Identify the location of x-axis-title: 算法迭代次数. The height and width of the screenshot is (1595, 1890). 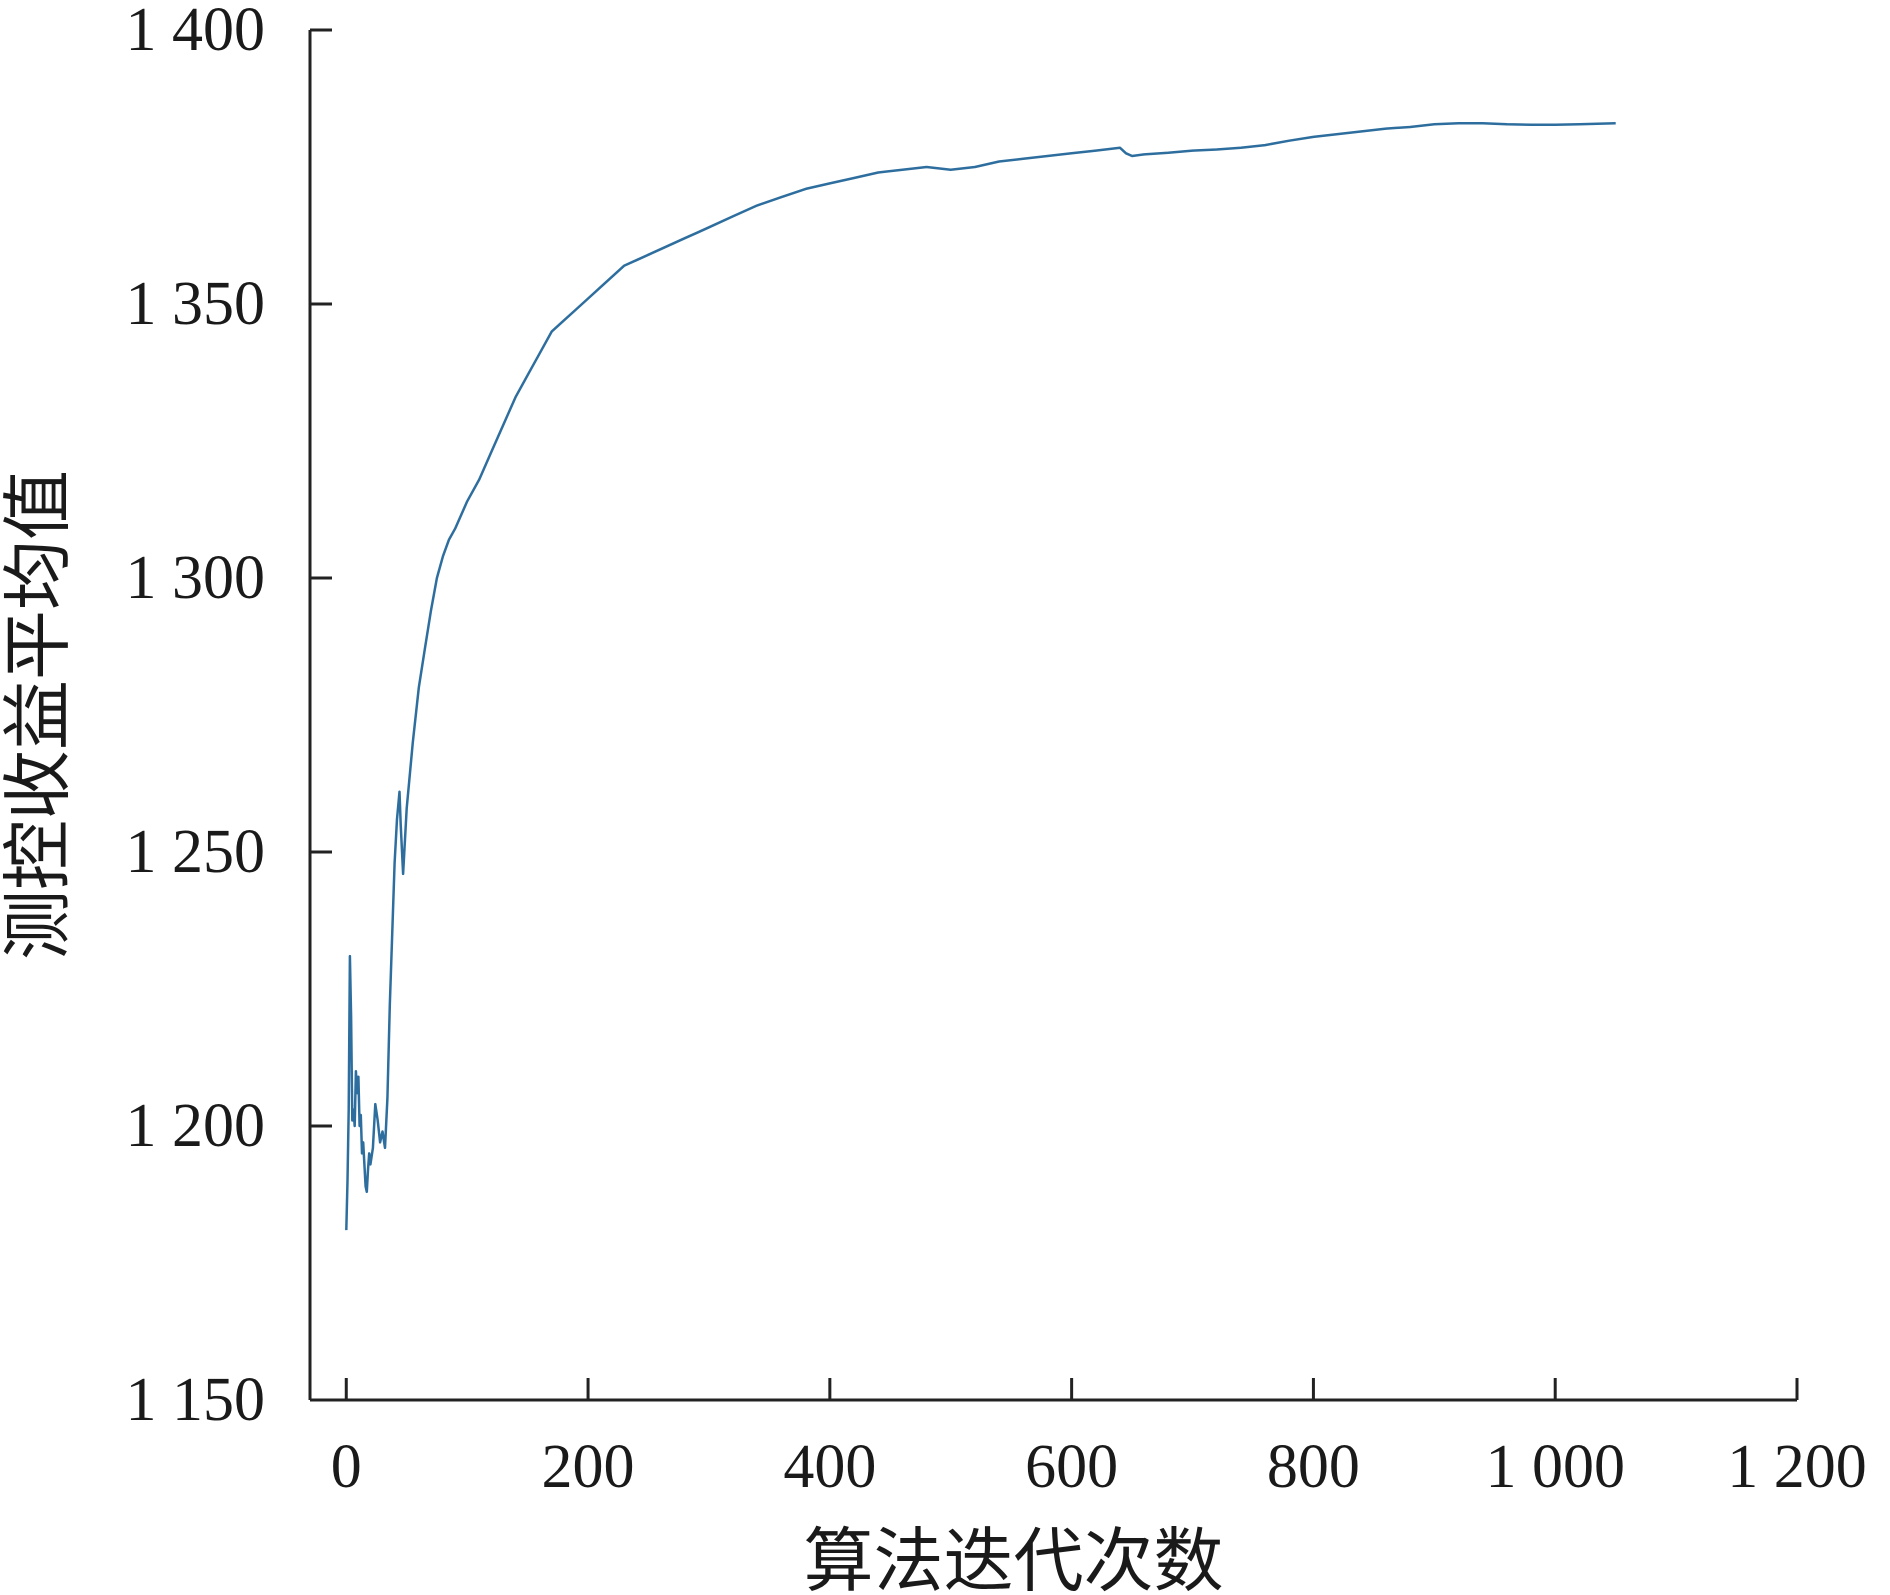
(1014, 1557).